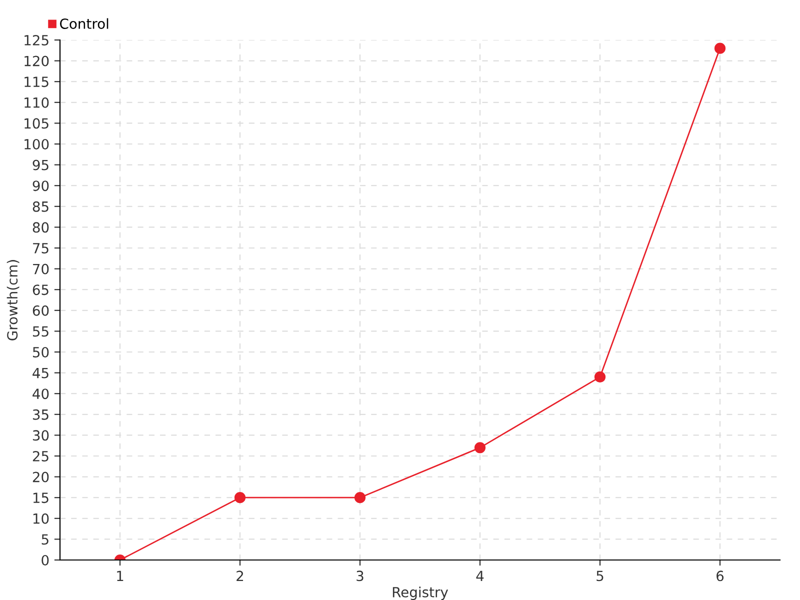 This screenshot has height=600, width=800. I want to click on y-tick-label: 75, so click(40, 248).